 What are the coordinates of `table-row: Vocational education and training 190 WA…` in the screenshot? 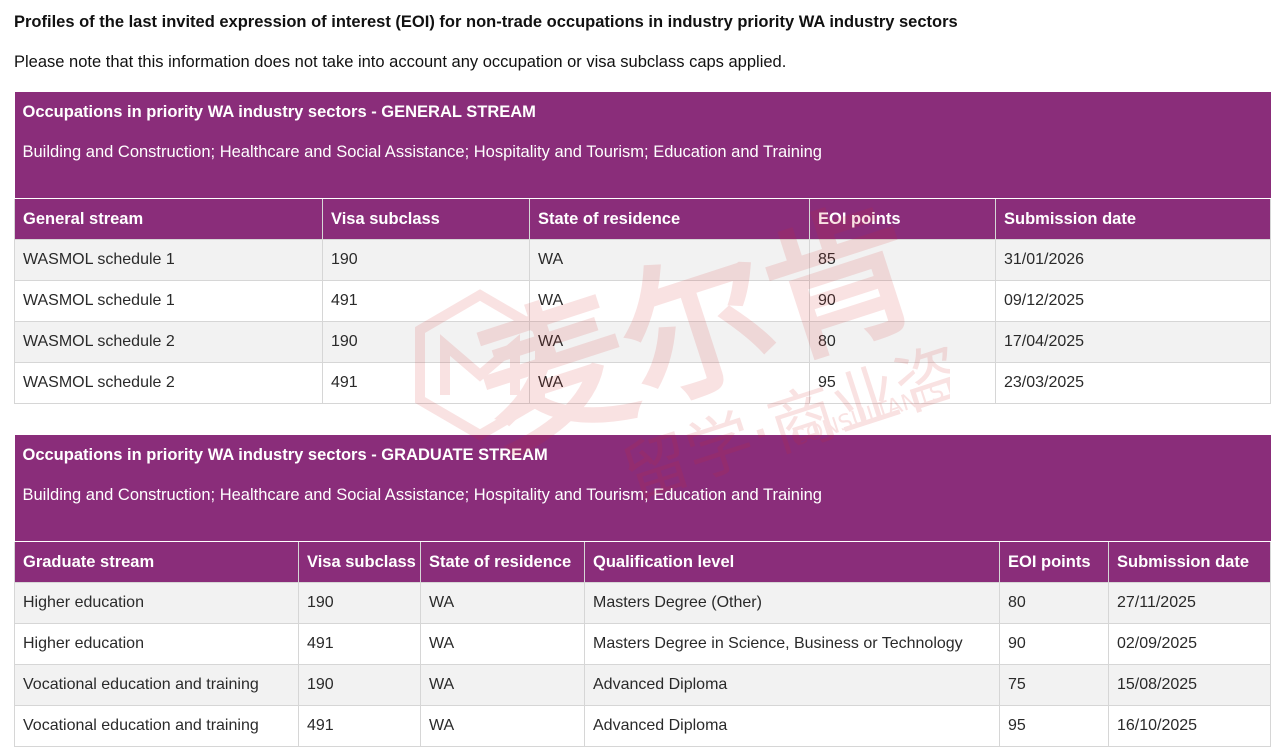 It's located at (643, 685).